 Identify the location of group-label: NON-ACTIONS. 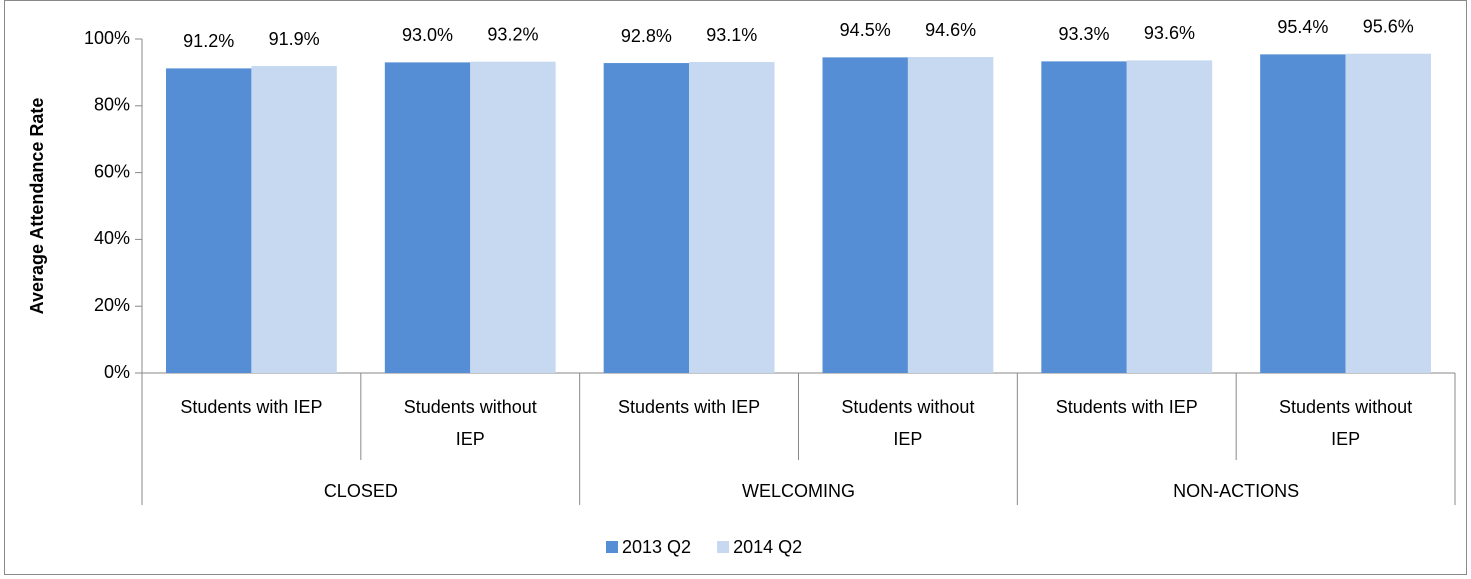
(1236, 491).